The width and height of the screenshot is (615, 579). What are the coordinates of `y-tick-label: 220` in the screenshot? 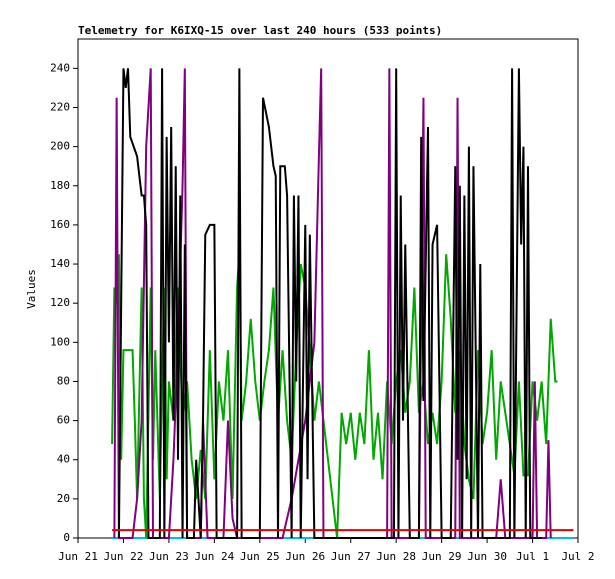 It's located at (60, 106).